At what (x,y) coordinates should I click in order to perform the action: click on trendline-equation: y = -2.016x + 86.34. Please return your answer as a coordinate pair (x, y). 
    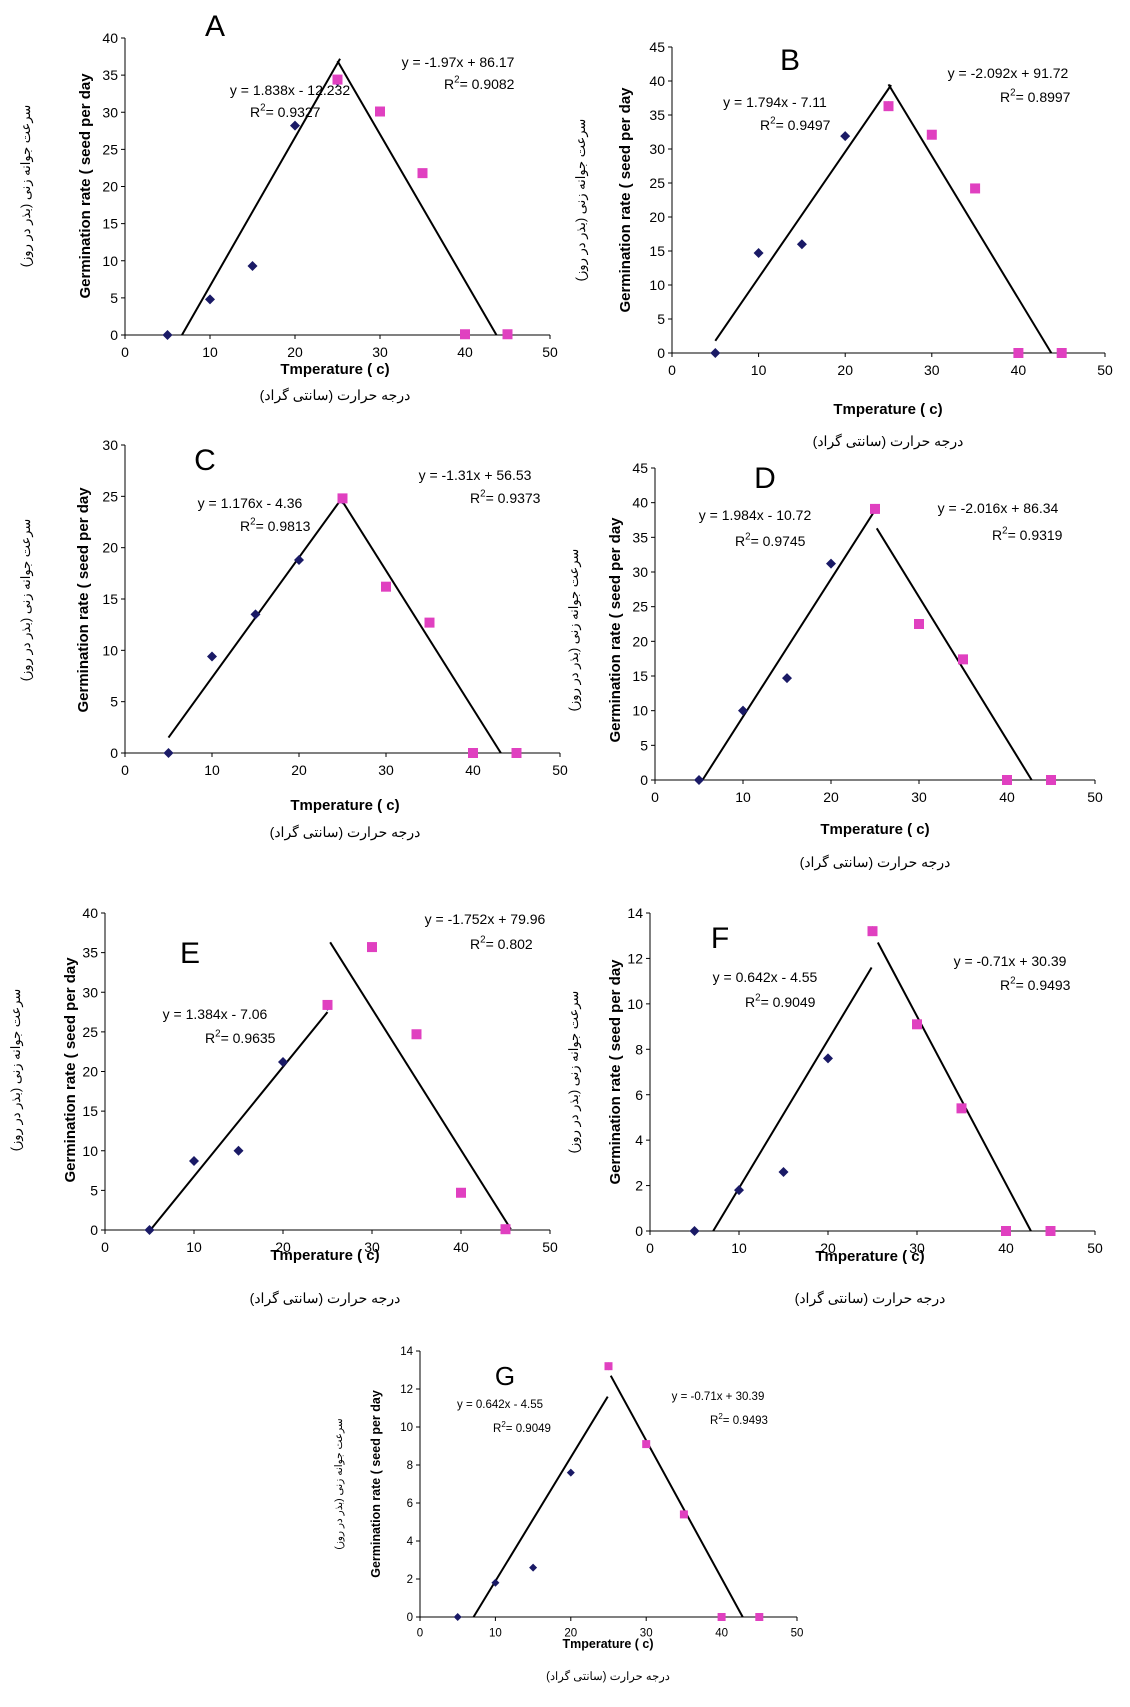
    Looking at the image, I should click on (998, 508).